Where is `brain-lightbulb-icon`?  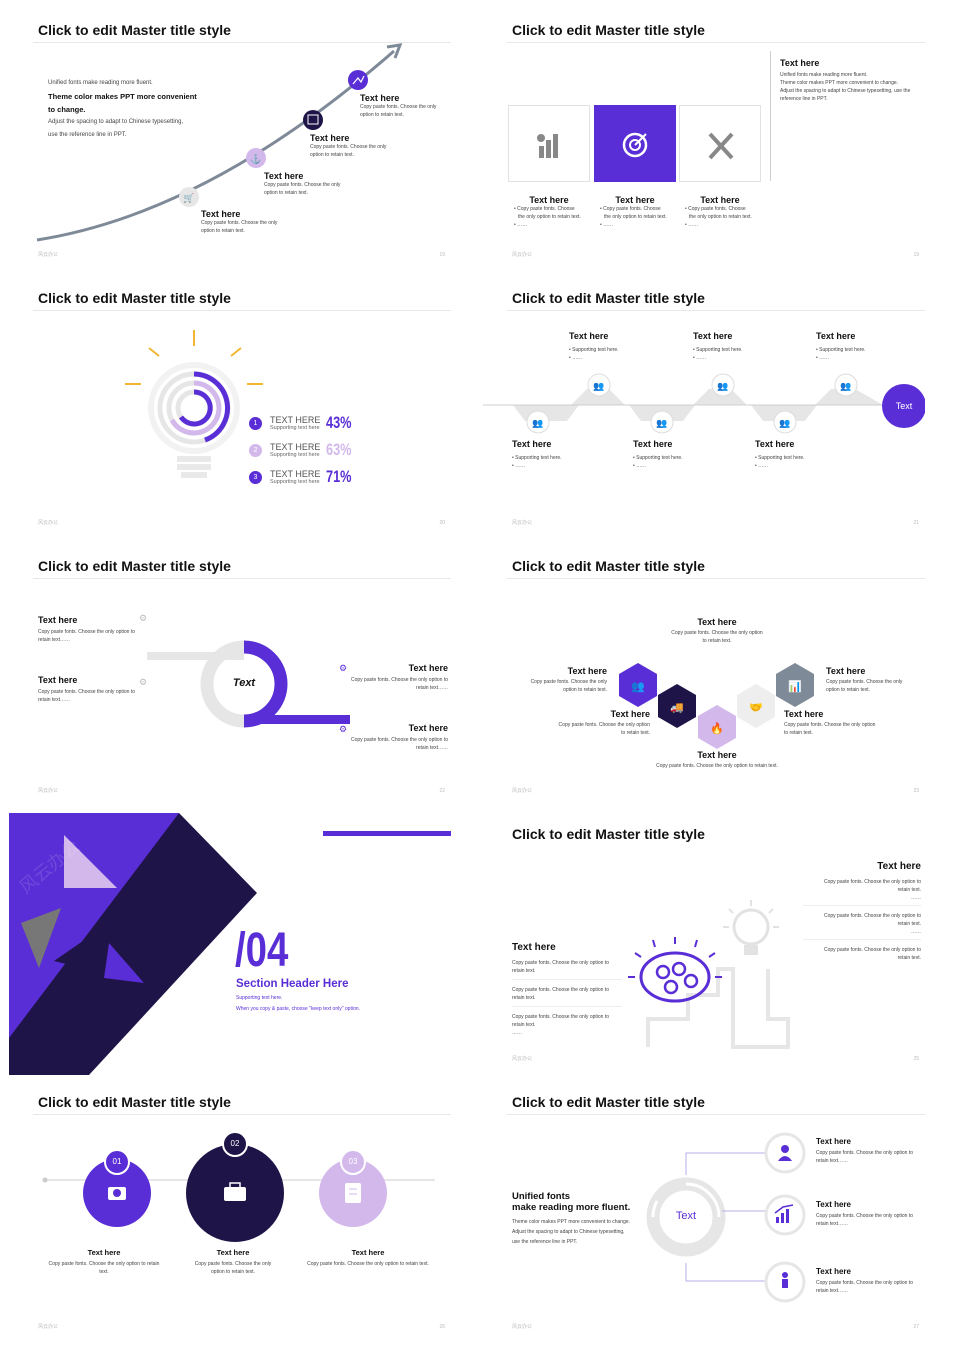
brain-lightbulb-icon is located at coordinates (709, 974).